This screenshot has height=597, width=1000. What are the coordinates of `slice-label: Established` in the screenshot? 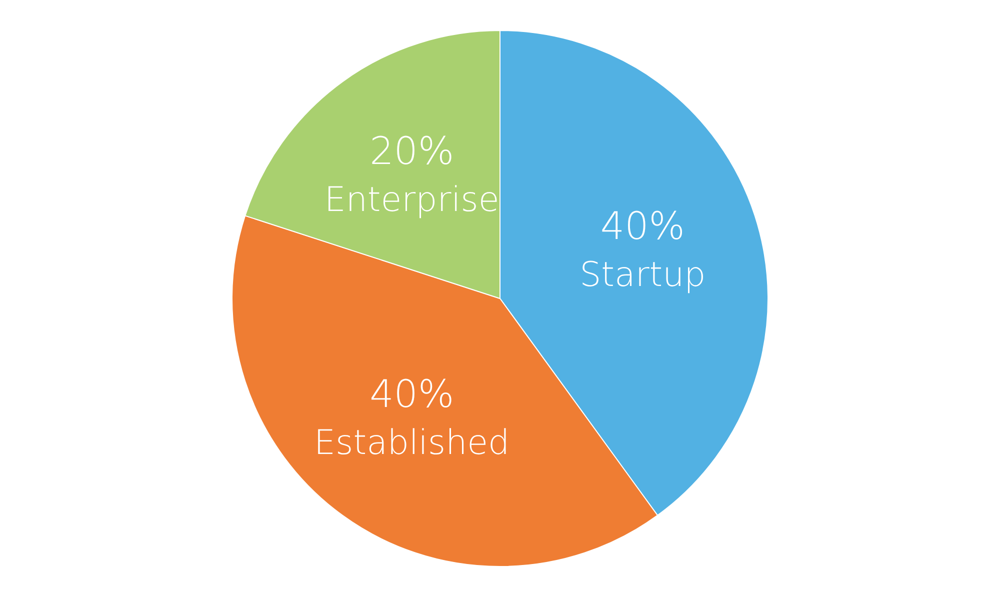 It's located at (412, 442).